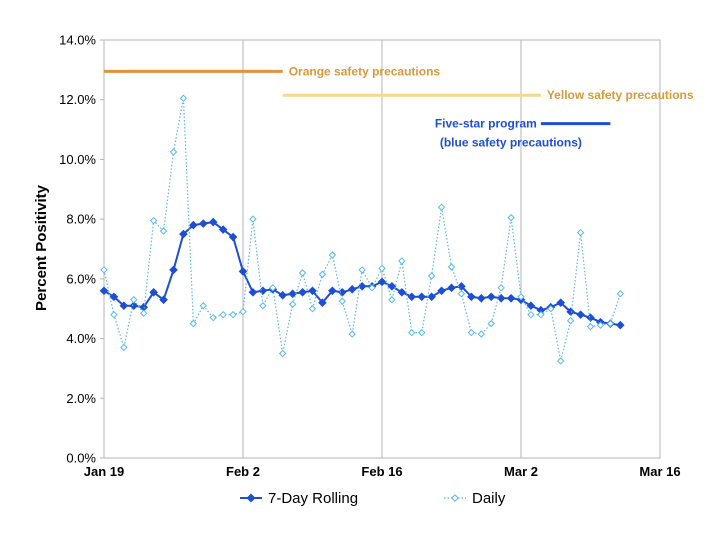  I want to click on annotation-label: Five-star program, so click(486, 124).